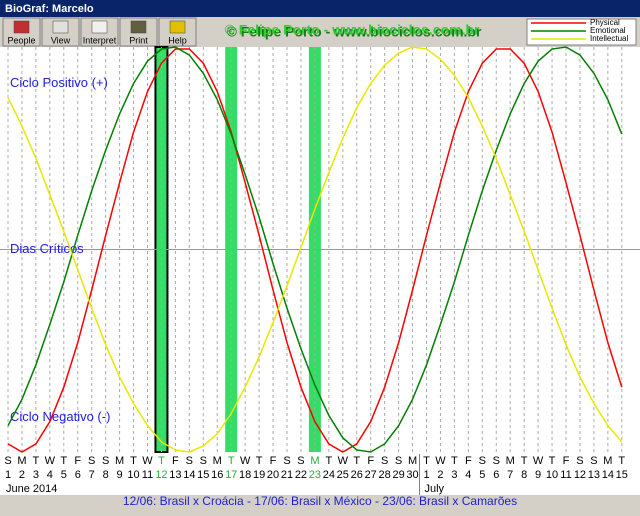  Describe the element at coordinates (608, 30) in the screenshot. I see `legend-label: Emotional` at that location.